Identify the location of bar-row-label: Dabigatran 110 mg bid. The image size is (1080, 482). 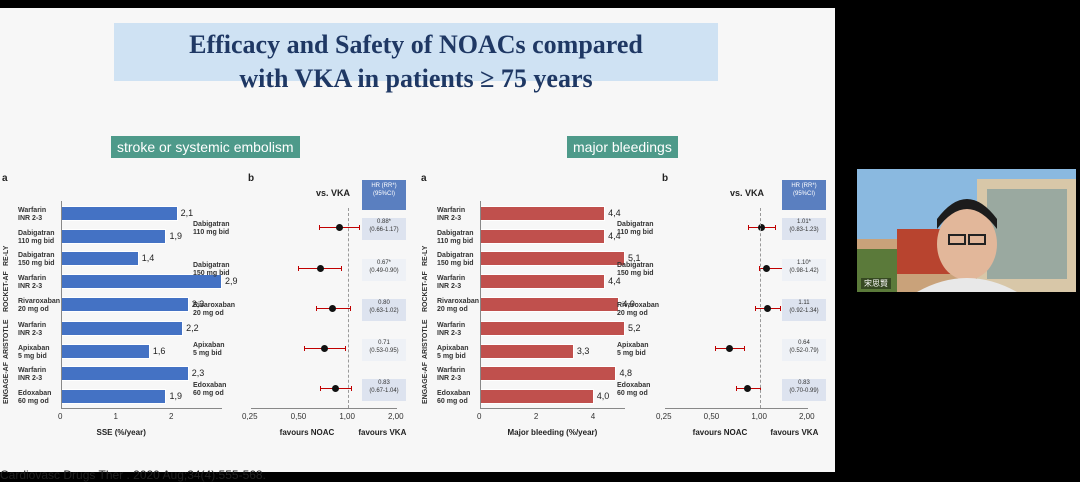
(36, 238).